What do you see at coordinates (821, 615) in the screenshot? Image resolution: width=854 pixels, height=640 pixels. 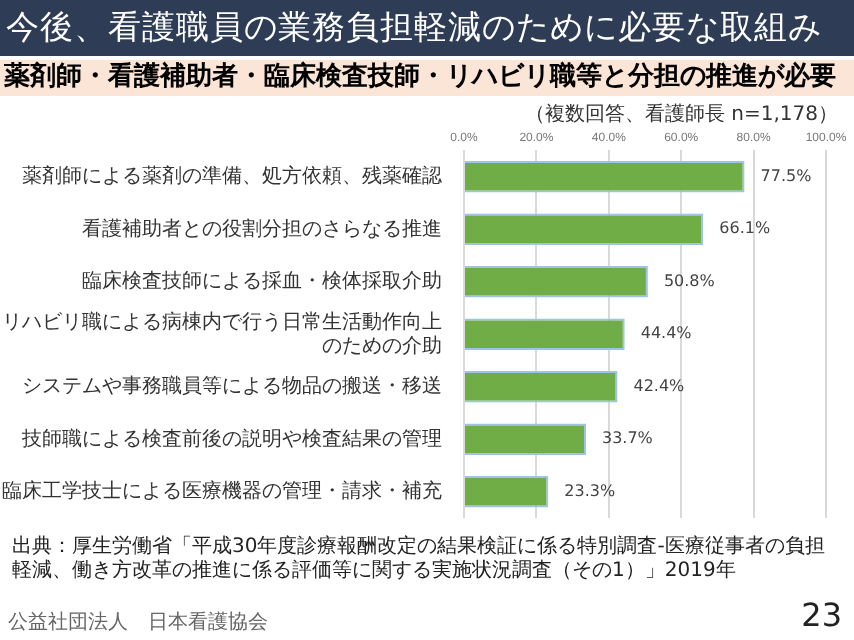 I see `text: 23` at bounding box center [821, 615].